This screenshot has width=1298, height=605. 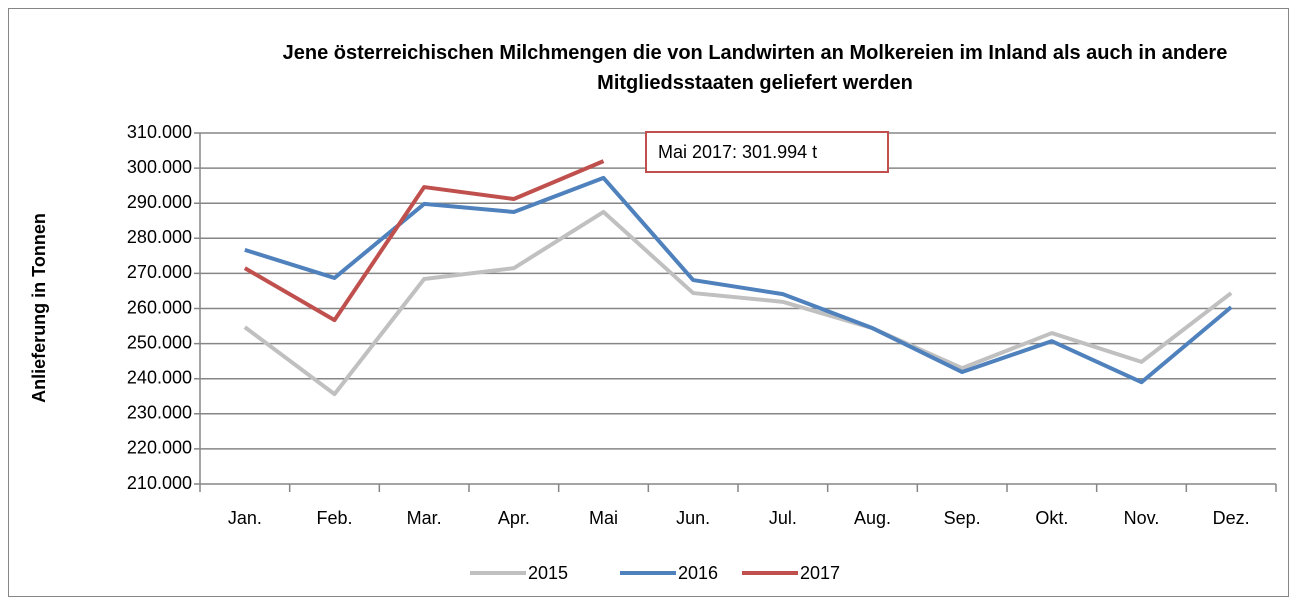 What do you see at coordinates (603, 518) in the screenshot?
I see `x-tick-label: Mai` at bounding box center [603, 518].